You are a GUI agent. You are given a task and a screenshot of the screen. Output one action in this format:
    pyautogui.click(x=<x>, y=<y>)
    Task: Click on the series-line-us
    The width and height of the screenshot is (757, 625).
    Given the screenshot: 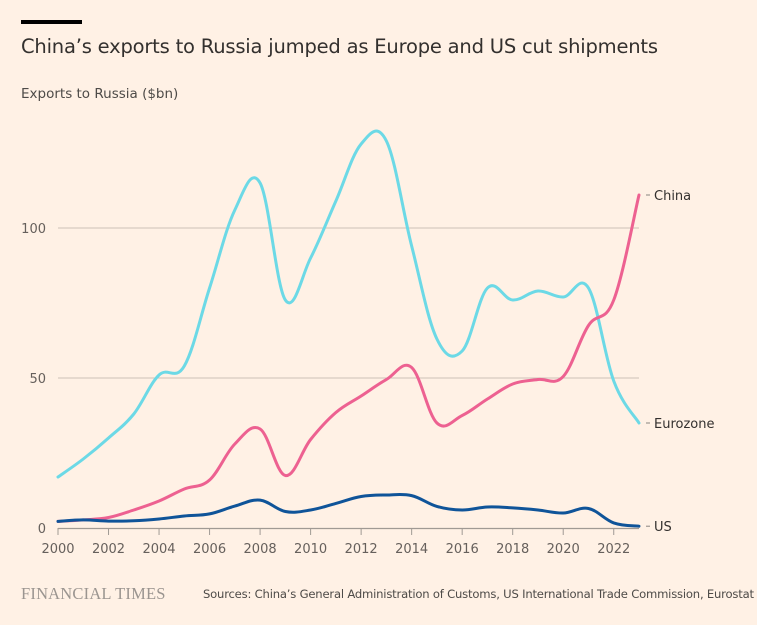 What is the action you would take?
    pyautogui.click(x=348, y=510)
    